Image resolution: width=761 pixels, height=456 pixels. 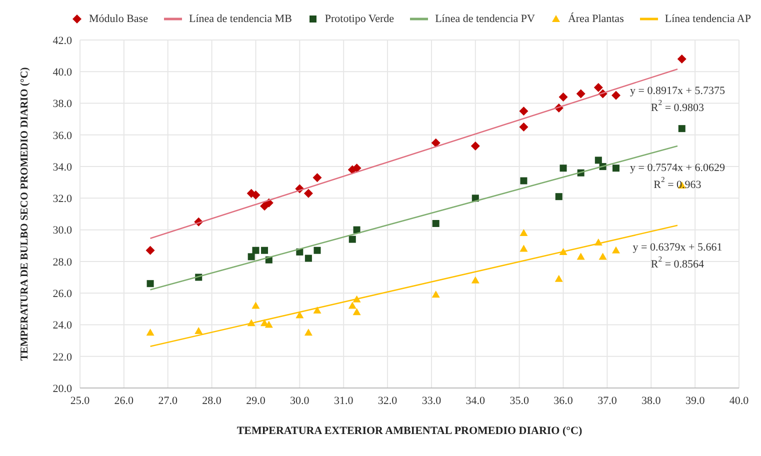 What do you see at coordinates (564, 400) in the screenshot?
I see `x-tick-label: 36.0` at bounding box center [564, 400].